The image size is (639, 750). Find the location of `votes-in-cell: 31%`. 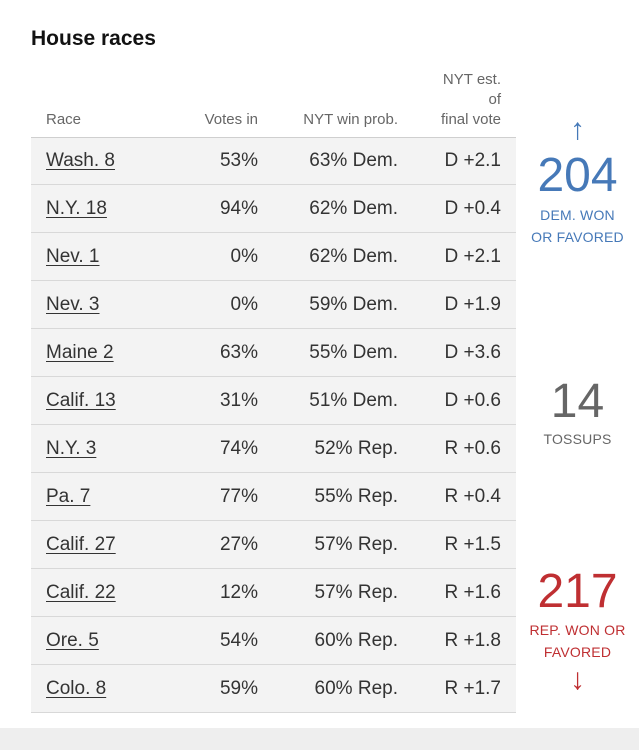

votes-in-cell: 31% is located at coordinates (238, 400).